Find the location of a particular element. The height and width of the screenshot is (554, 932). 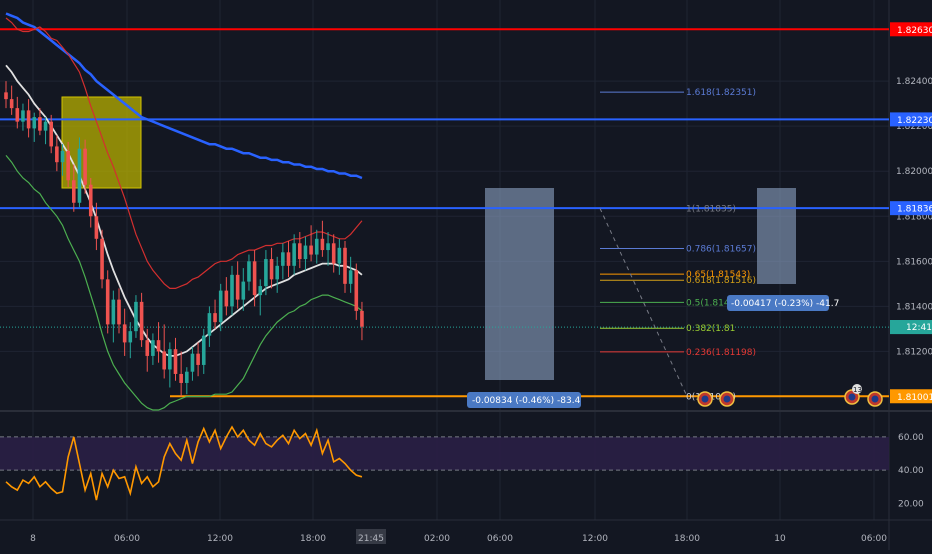

price-axis-tick: 1.82200 is located at coordinates (914, 127).